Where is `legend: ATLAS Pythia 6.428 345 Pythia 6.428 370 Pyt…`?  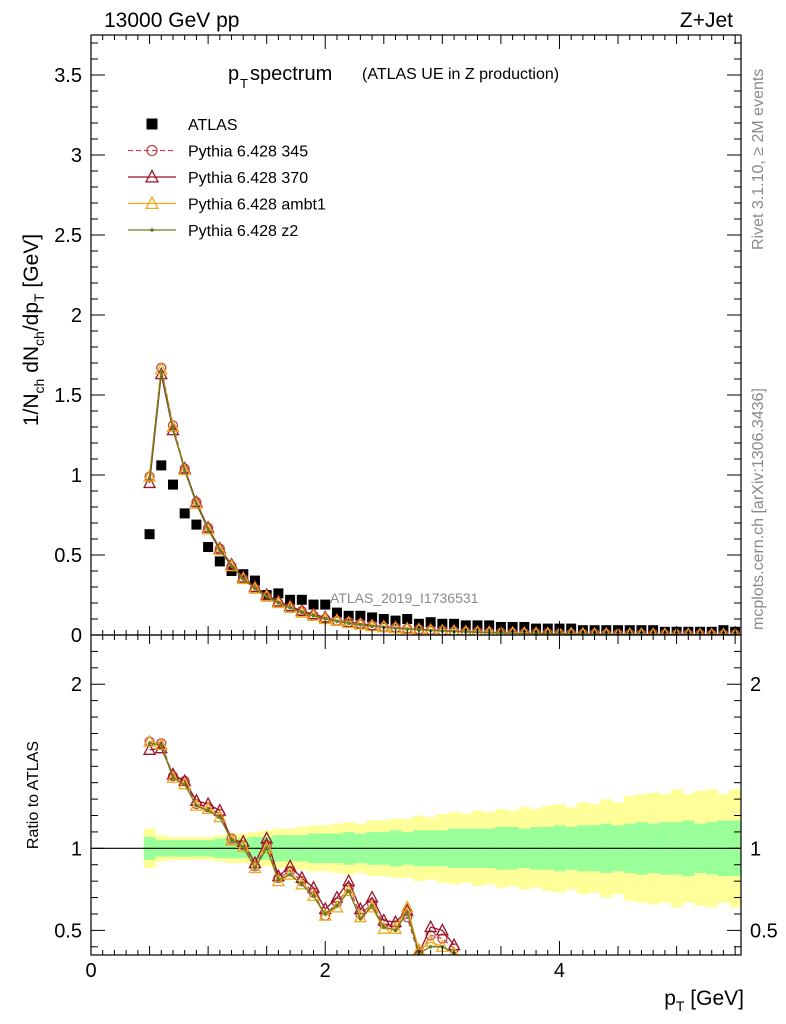
legend: ATLAS Pythia 6.428 345 Pythia 6.428 370 Pyt… is located at coordinates (227, 178).